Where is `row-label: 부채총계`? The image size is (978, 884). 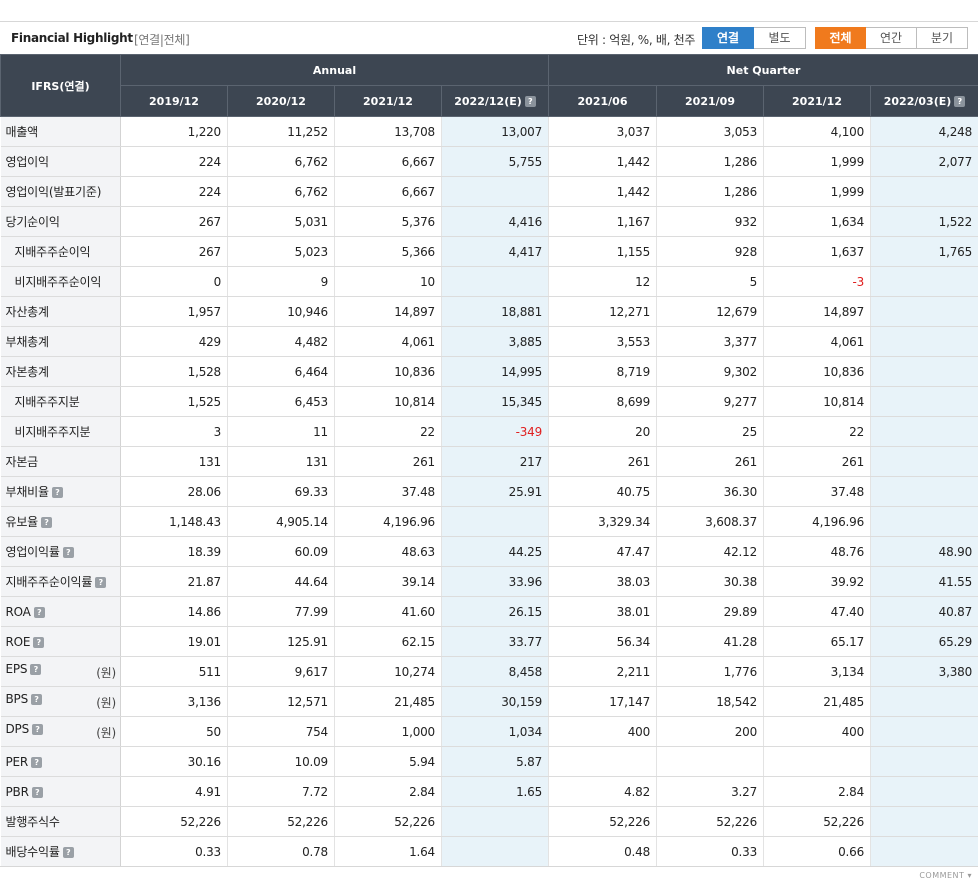
row-label: 부채총계 is located at coordinates (60, 341).